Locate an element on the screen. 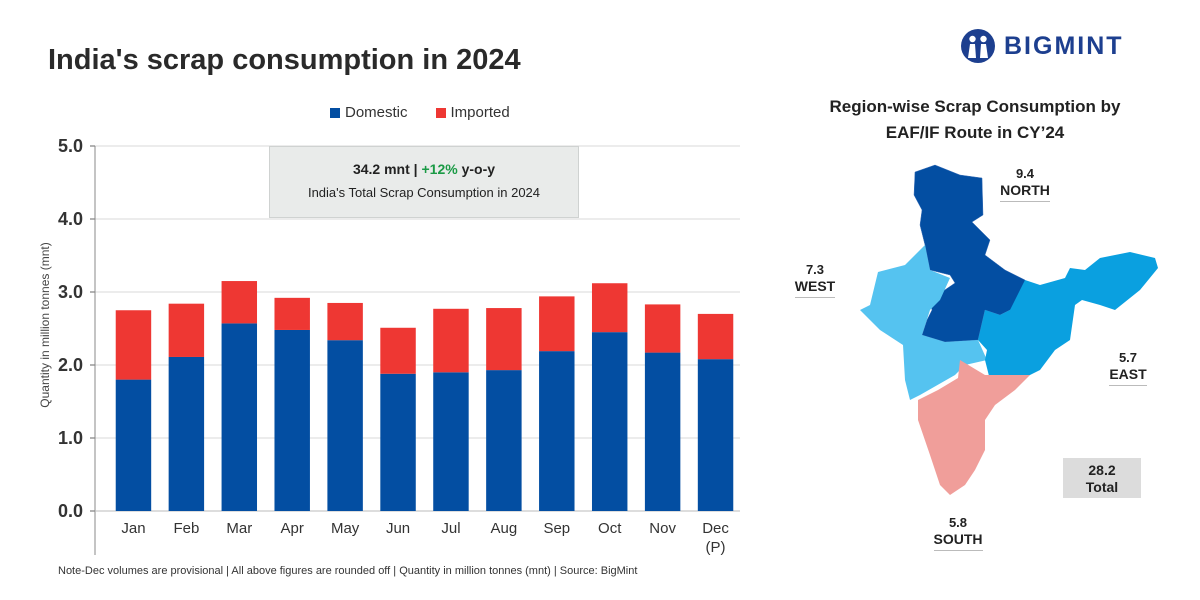 The height and width of the screenshot is (600, 1200). region-name: EAST is located at coordinates (1128, 376).